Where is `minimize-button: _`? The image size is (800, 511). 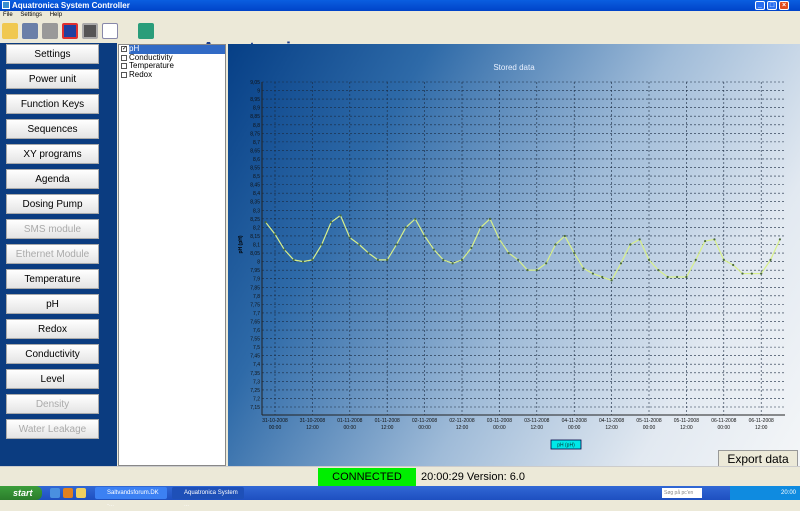
minimize-button: _ is located at coordinates (760, 5).